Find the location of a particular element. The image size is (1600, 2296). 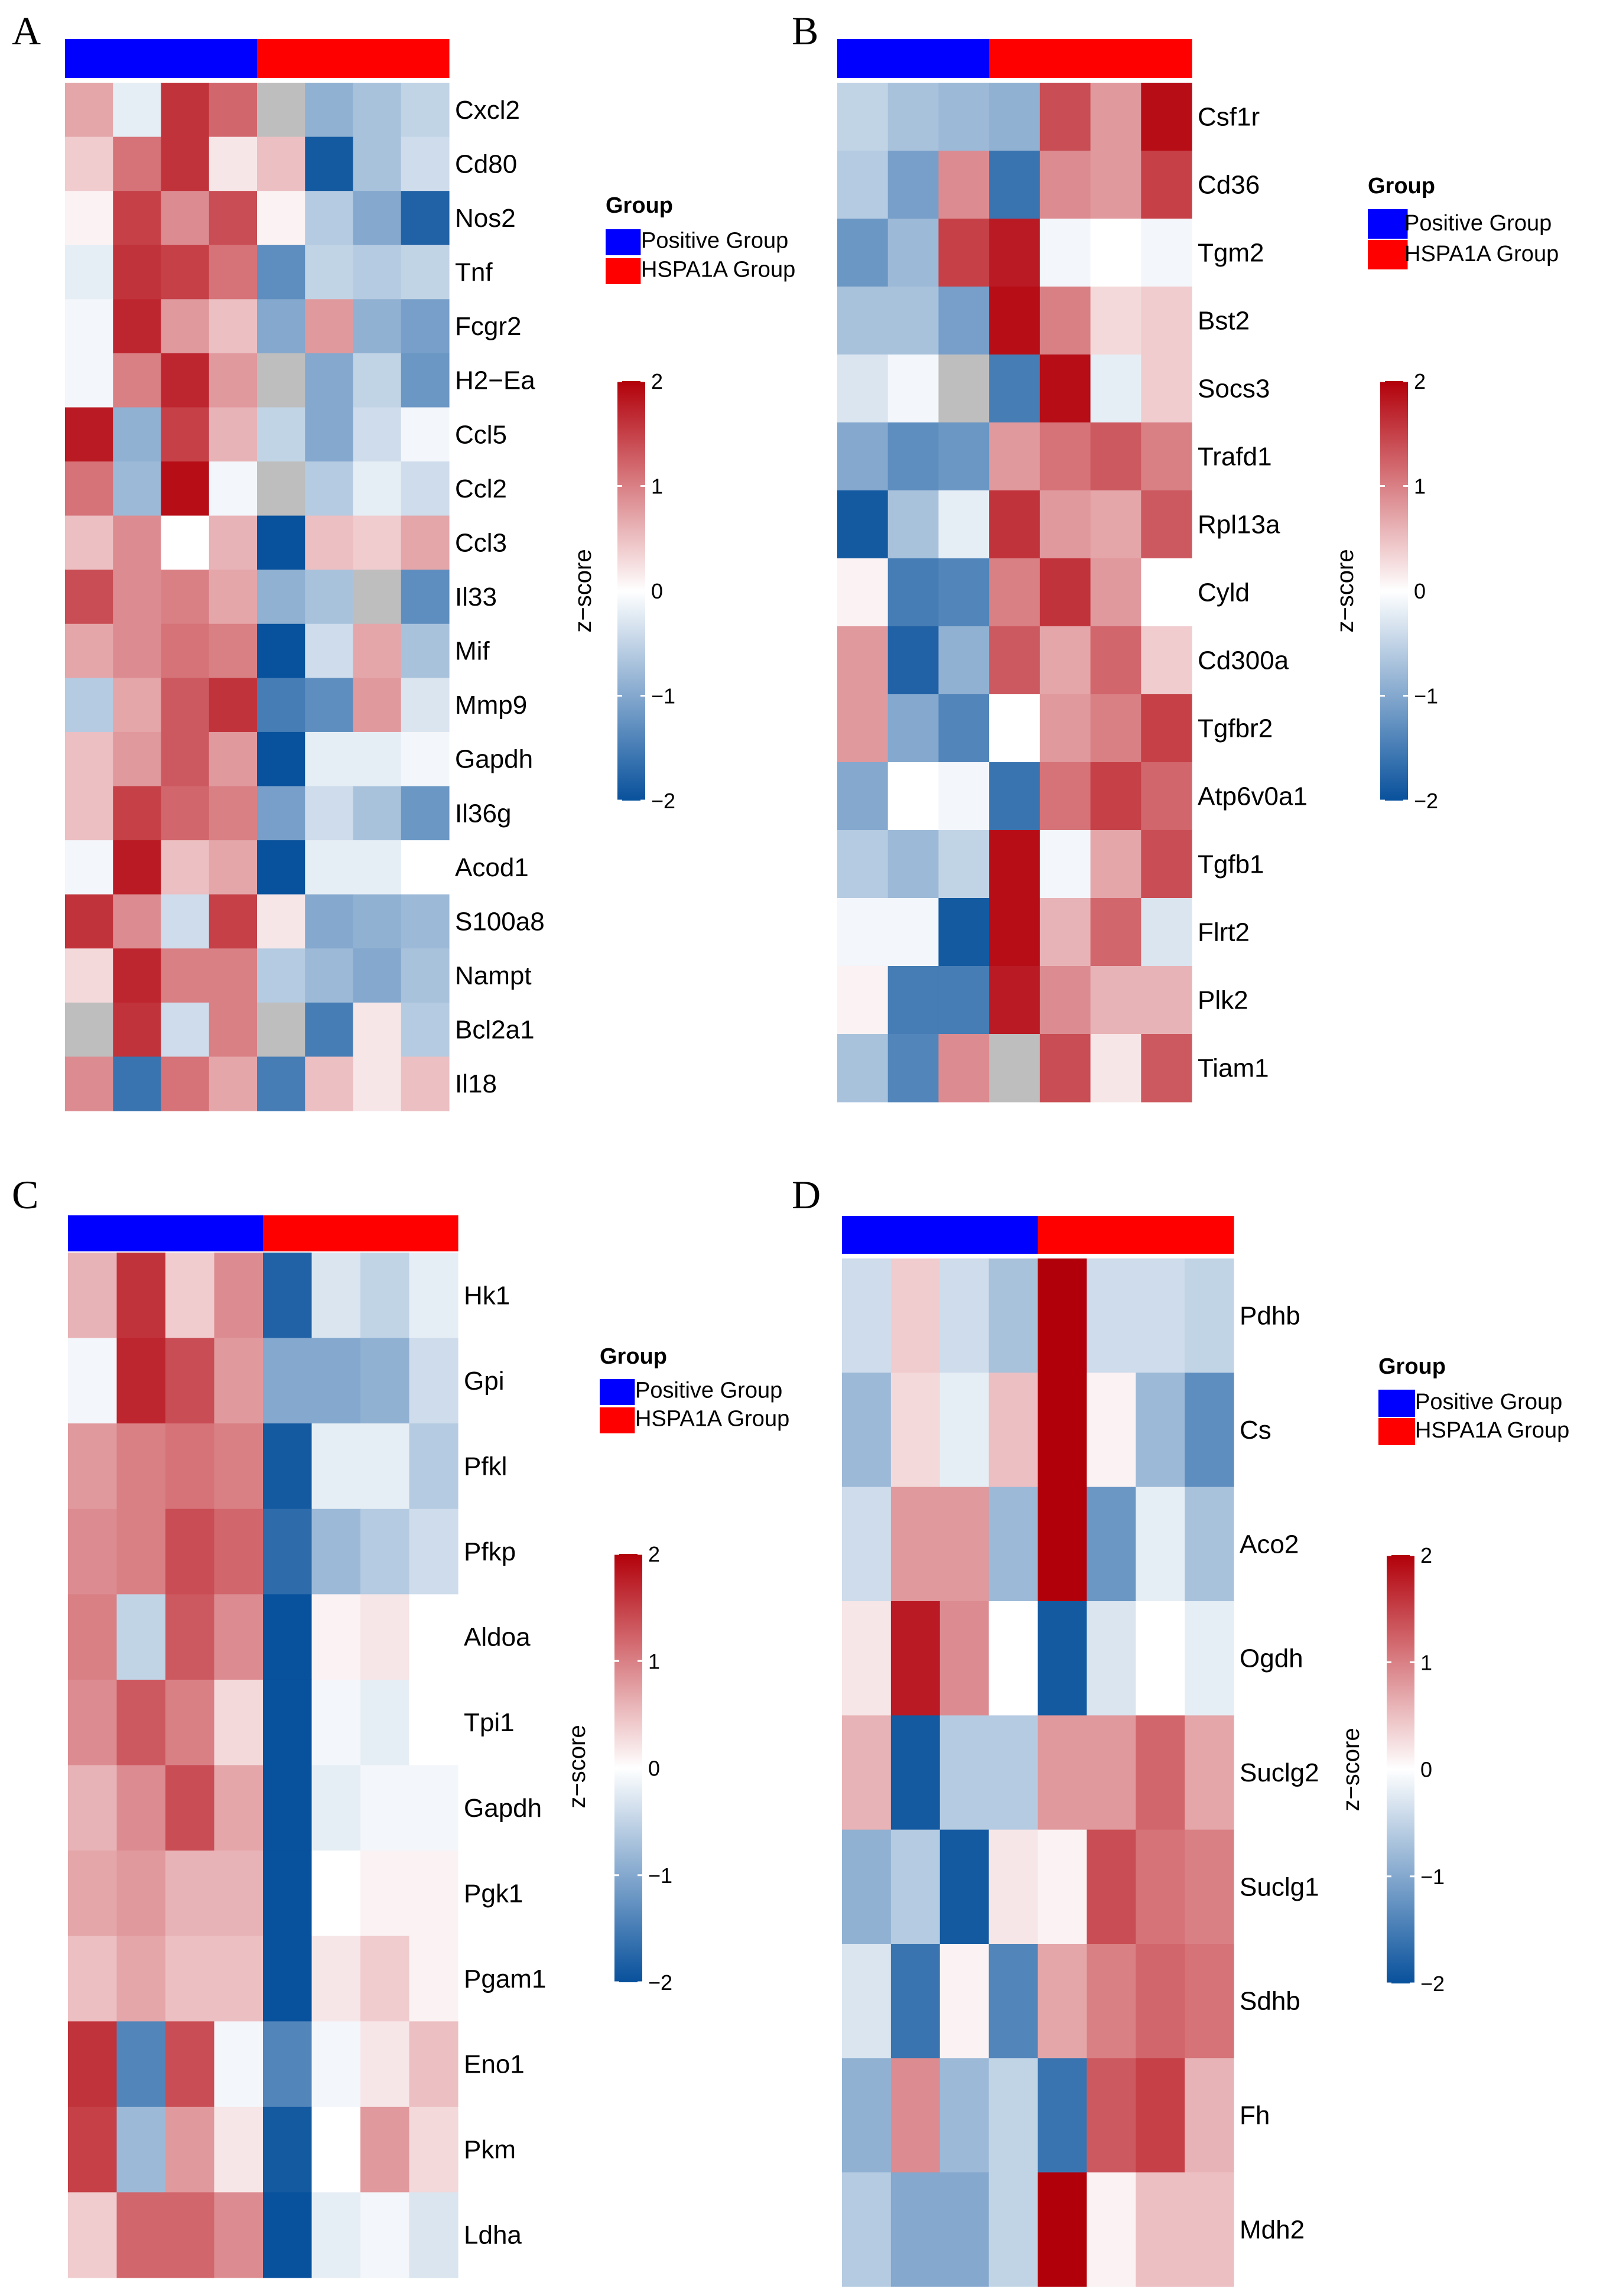

legend-label: Positive Group is located at coordinates (708, 1390).